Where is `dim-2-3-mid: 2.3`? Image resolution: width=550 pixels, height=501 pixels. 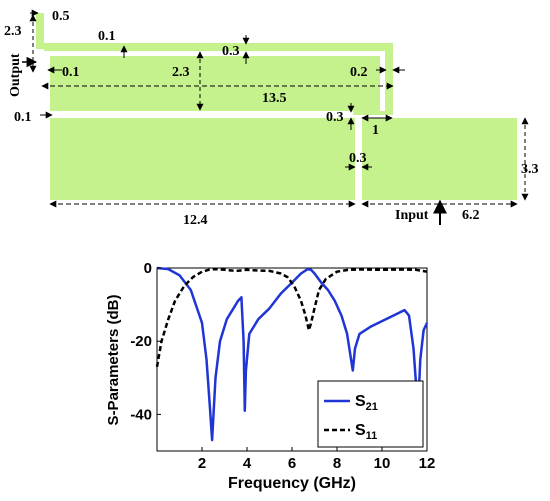 dim-2-3-mid: 2.3 is located at coordinates (181, 72).